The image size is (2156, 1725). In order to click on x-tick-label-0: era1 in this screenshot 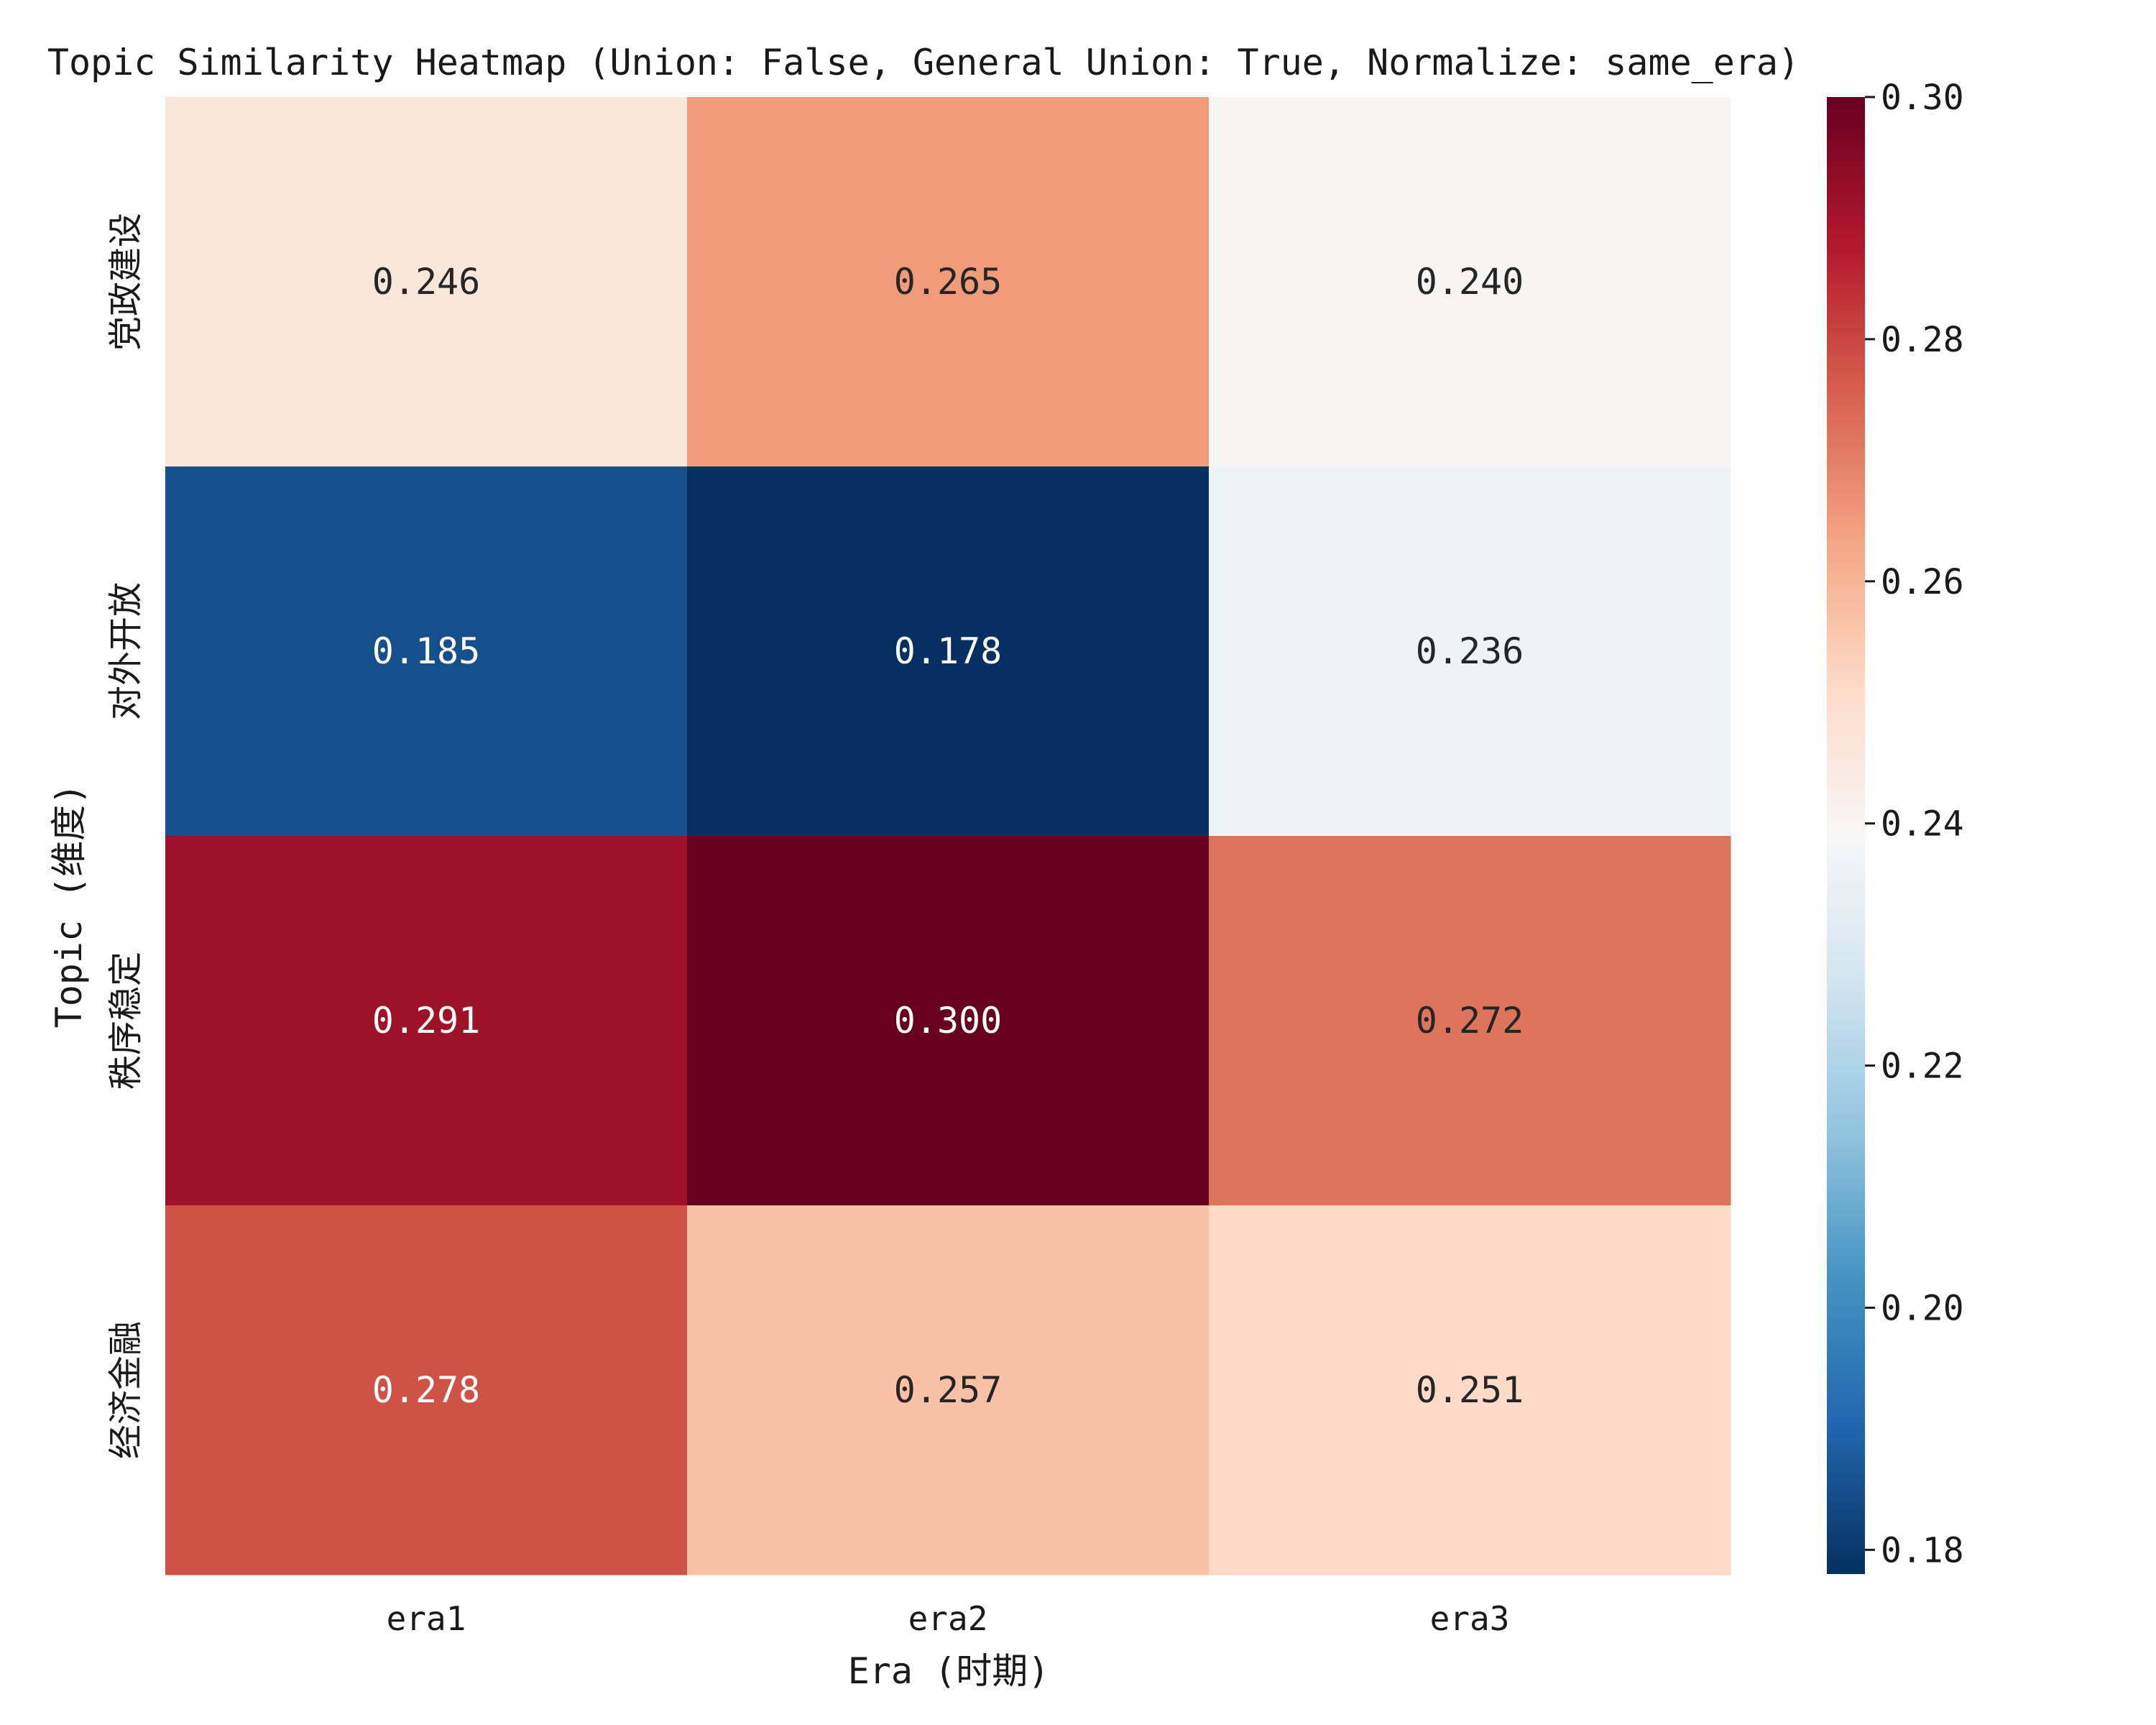, I will do `click(427, 1618)`.